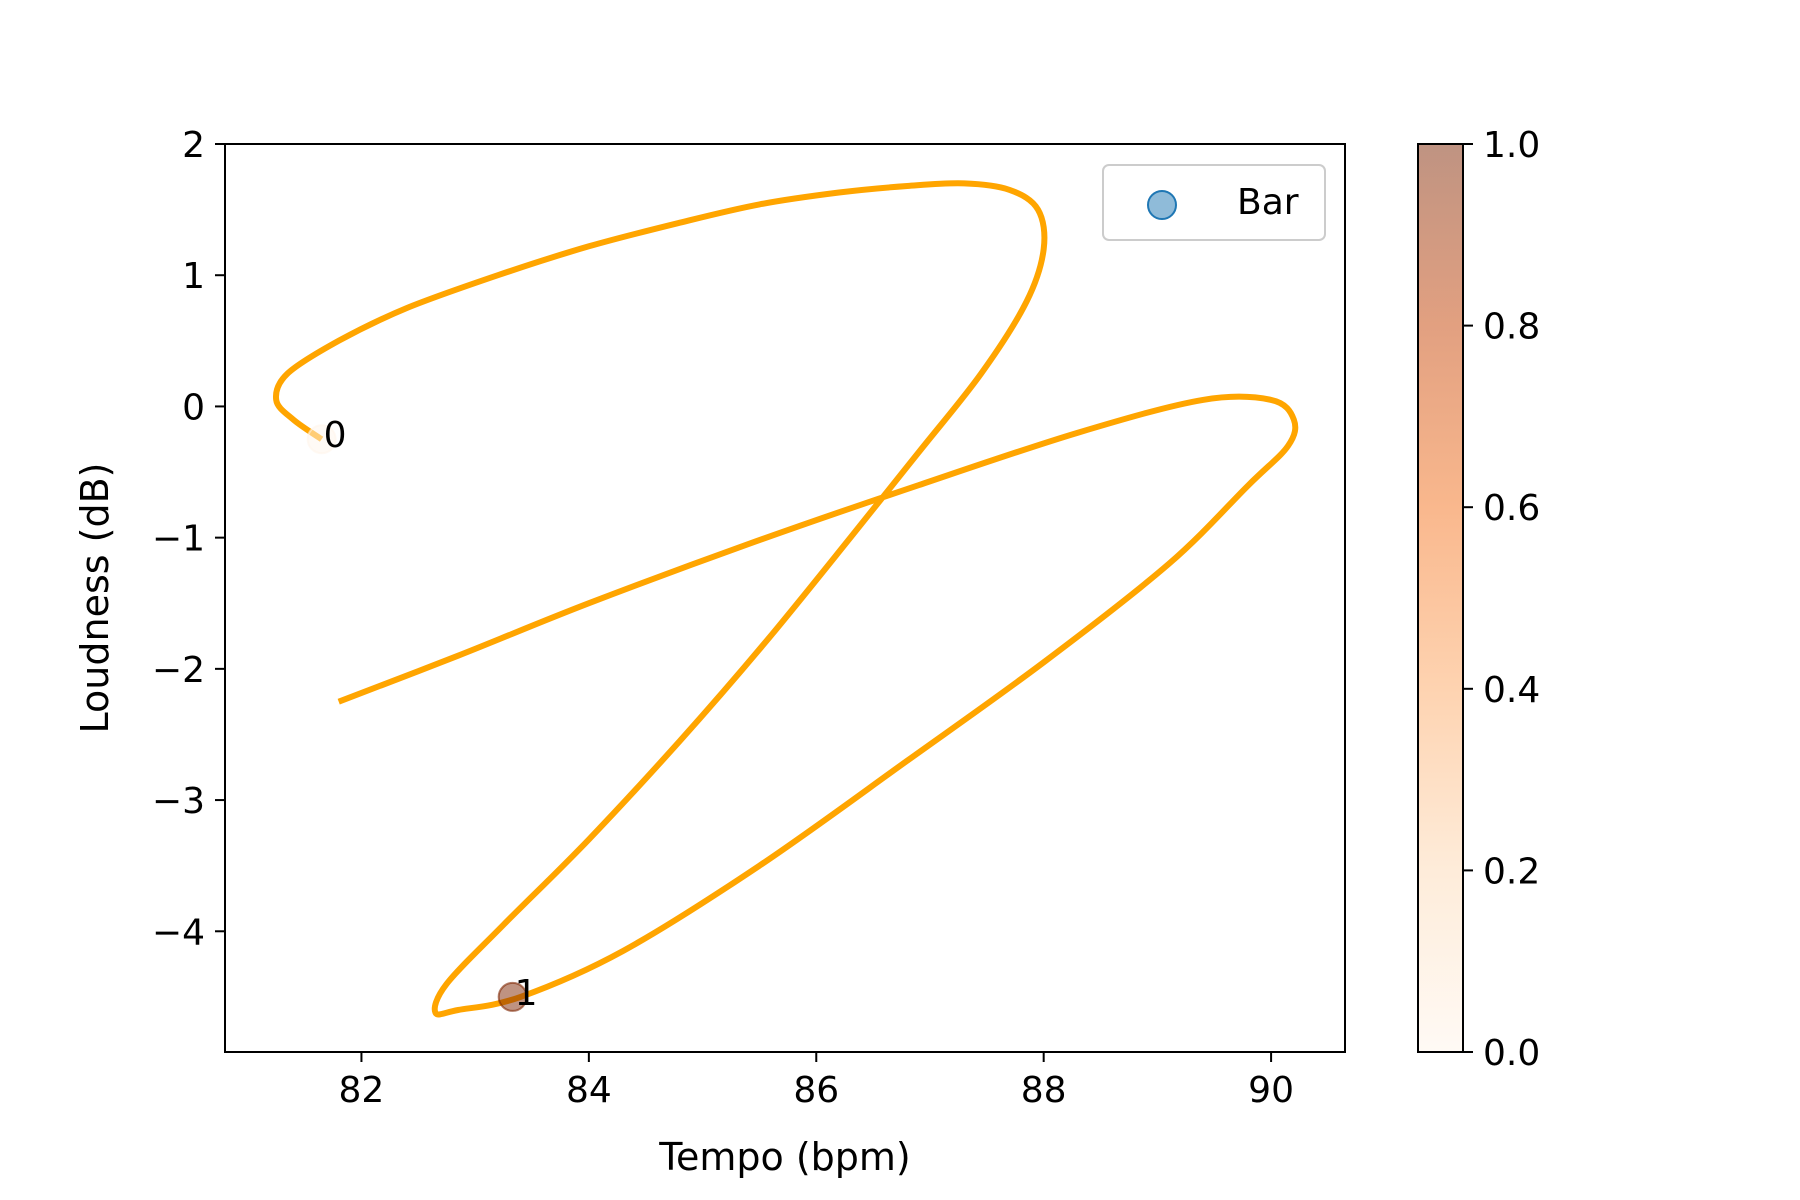  Describe the element at coordinates (193, 276) in the screenshot. I see `y-tick-label: 1` at that location.